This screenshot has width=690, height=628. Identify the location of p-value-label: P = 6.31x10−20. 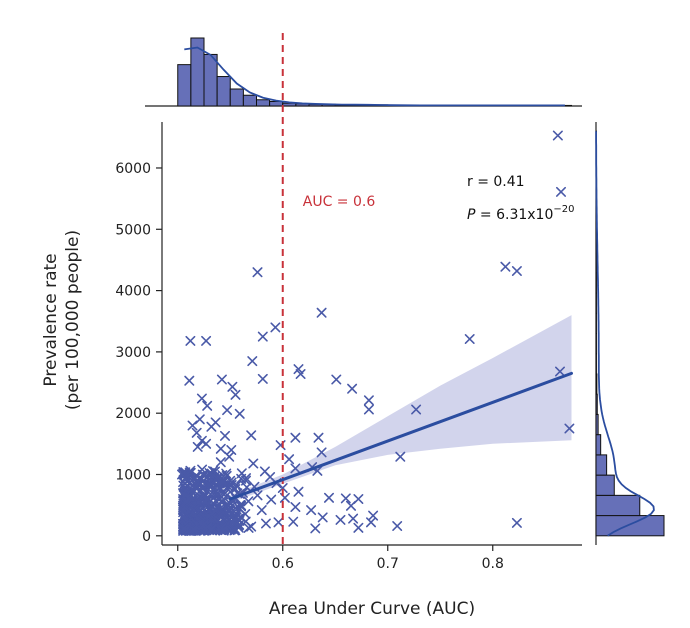
(520, 213).